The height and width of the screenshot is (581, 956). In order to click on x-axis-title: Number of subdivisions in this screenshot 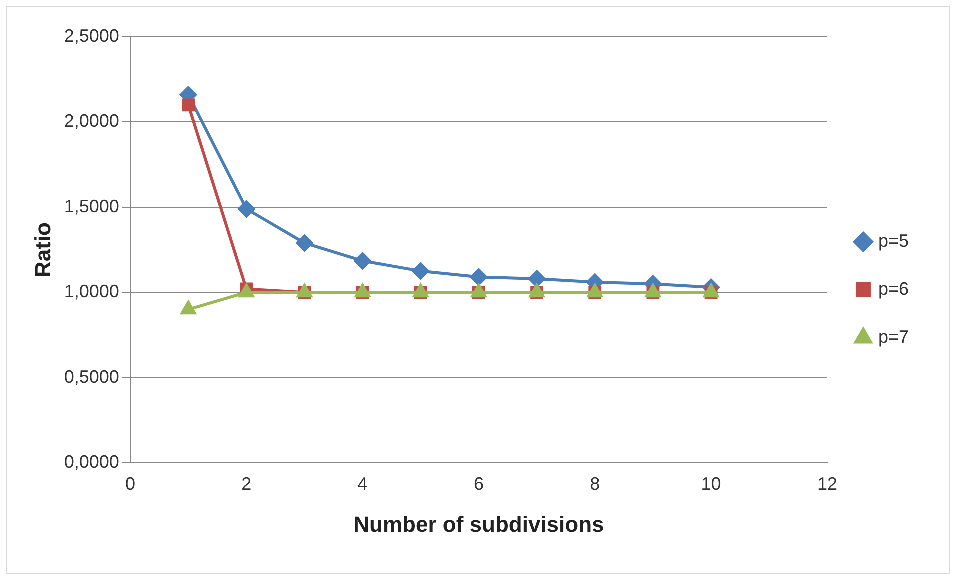, I will do `click(479, 524)`.